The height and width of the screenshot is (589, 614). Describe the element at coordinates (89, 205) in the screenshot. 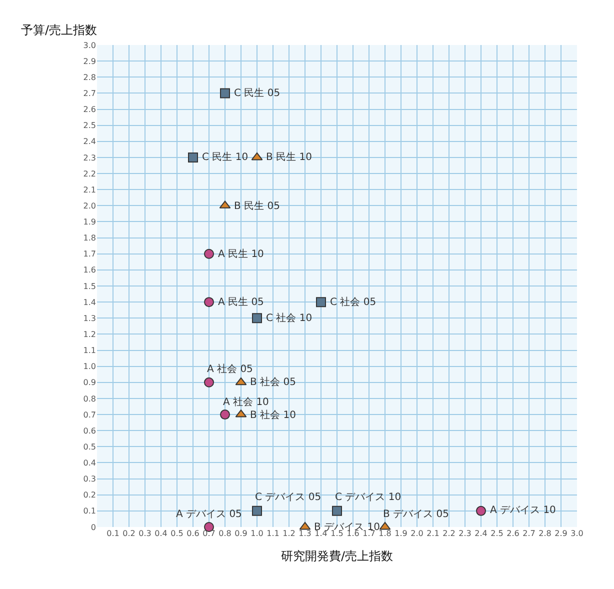

I see `y-tick-label: 2.0` at that location.